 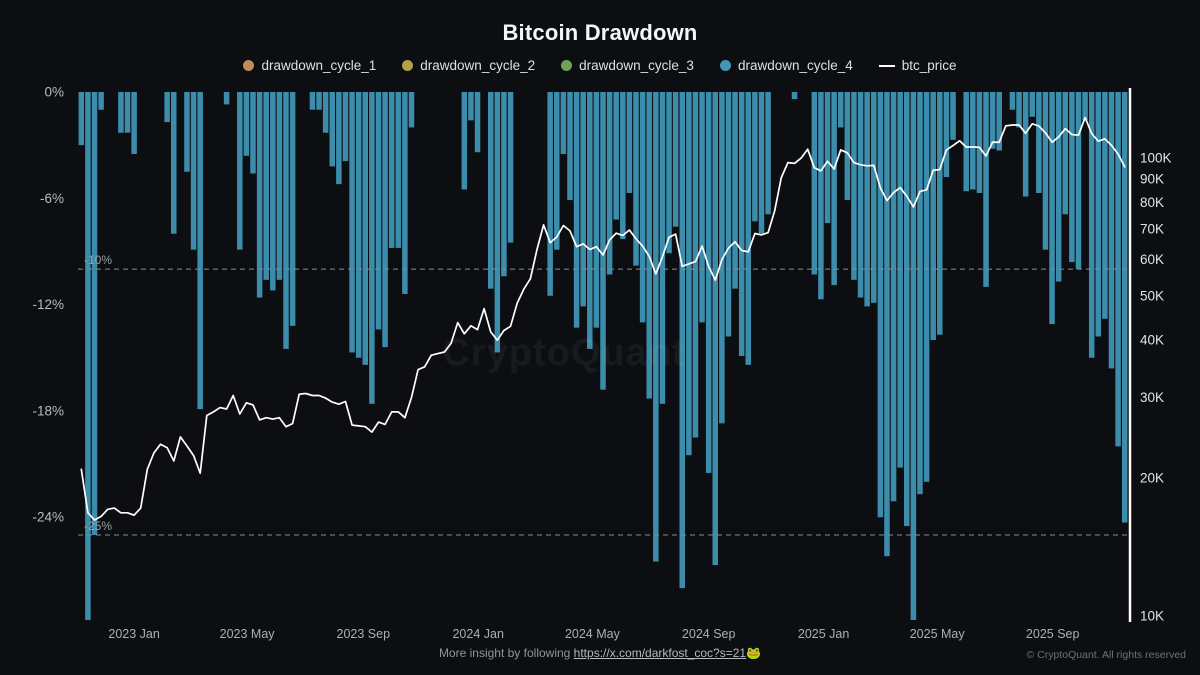 I want to click on footer-link: https://x.com/darkfost_coc?s=21, so click(x=660, y=653).